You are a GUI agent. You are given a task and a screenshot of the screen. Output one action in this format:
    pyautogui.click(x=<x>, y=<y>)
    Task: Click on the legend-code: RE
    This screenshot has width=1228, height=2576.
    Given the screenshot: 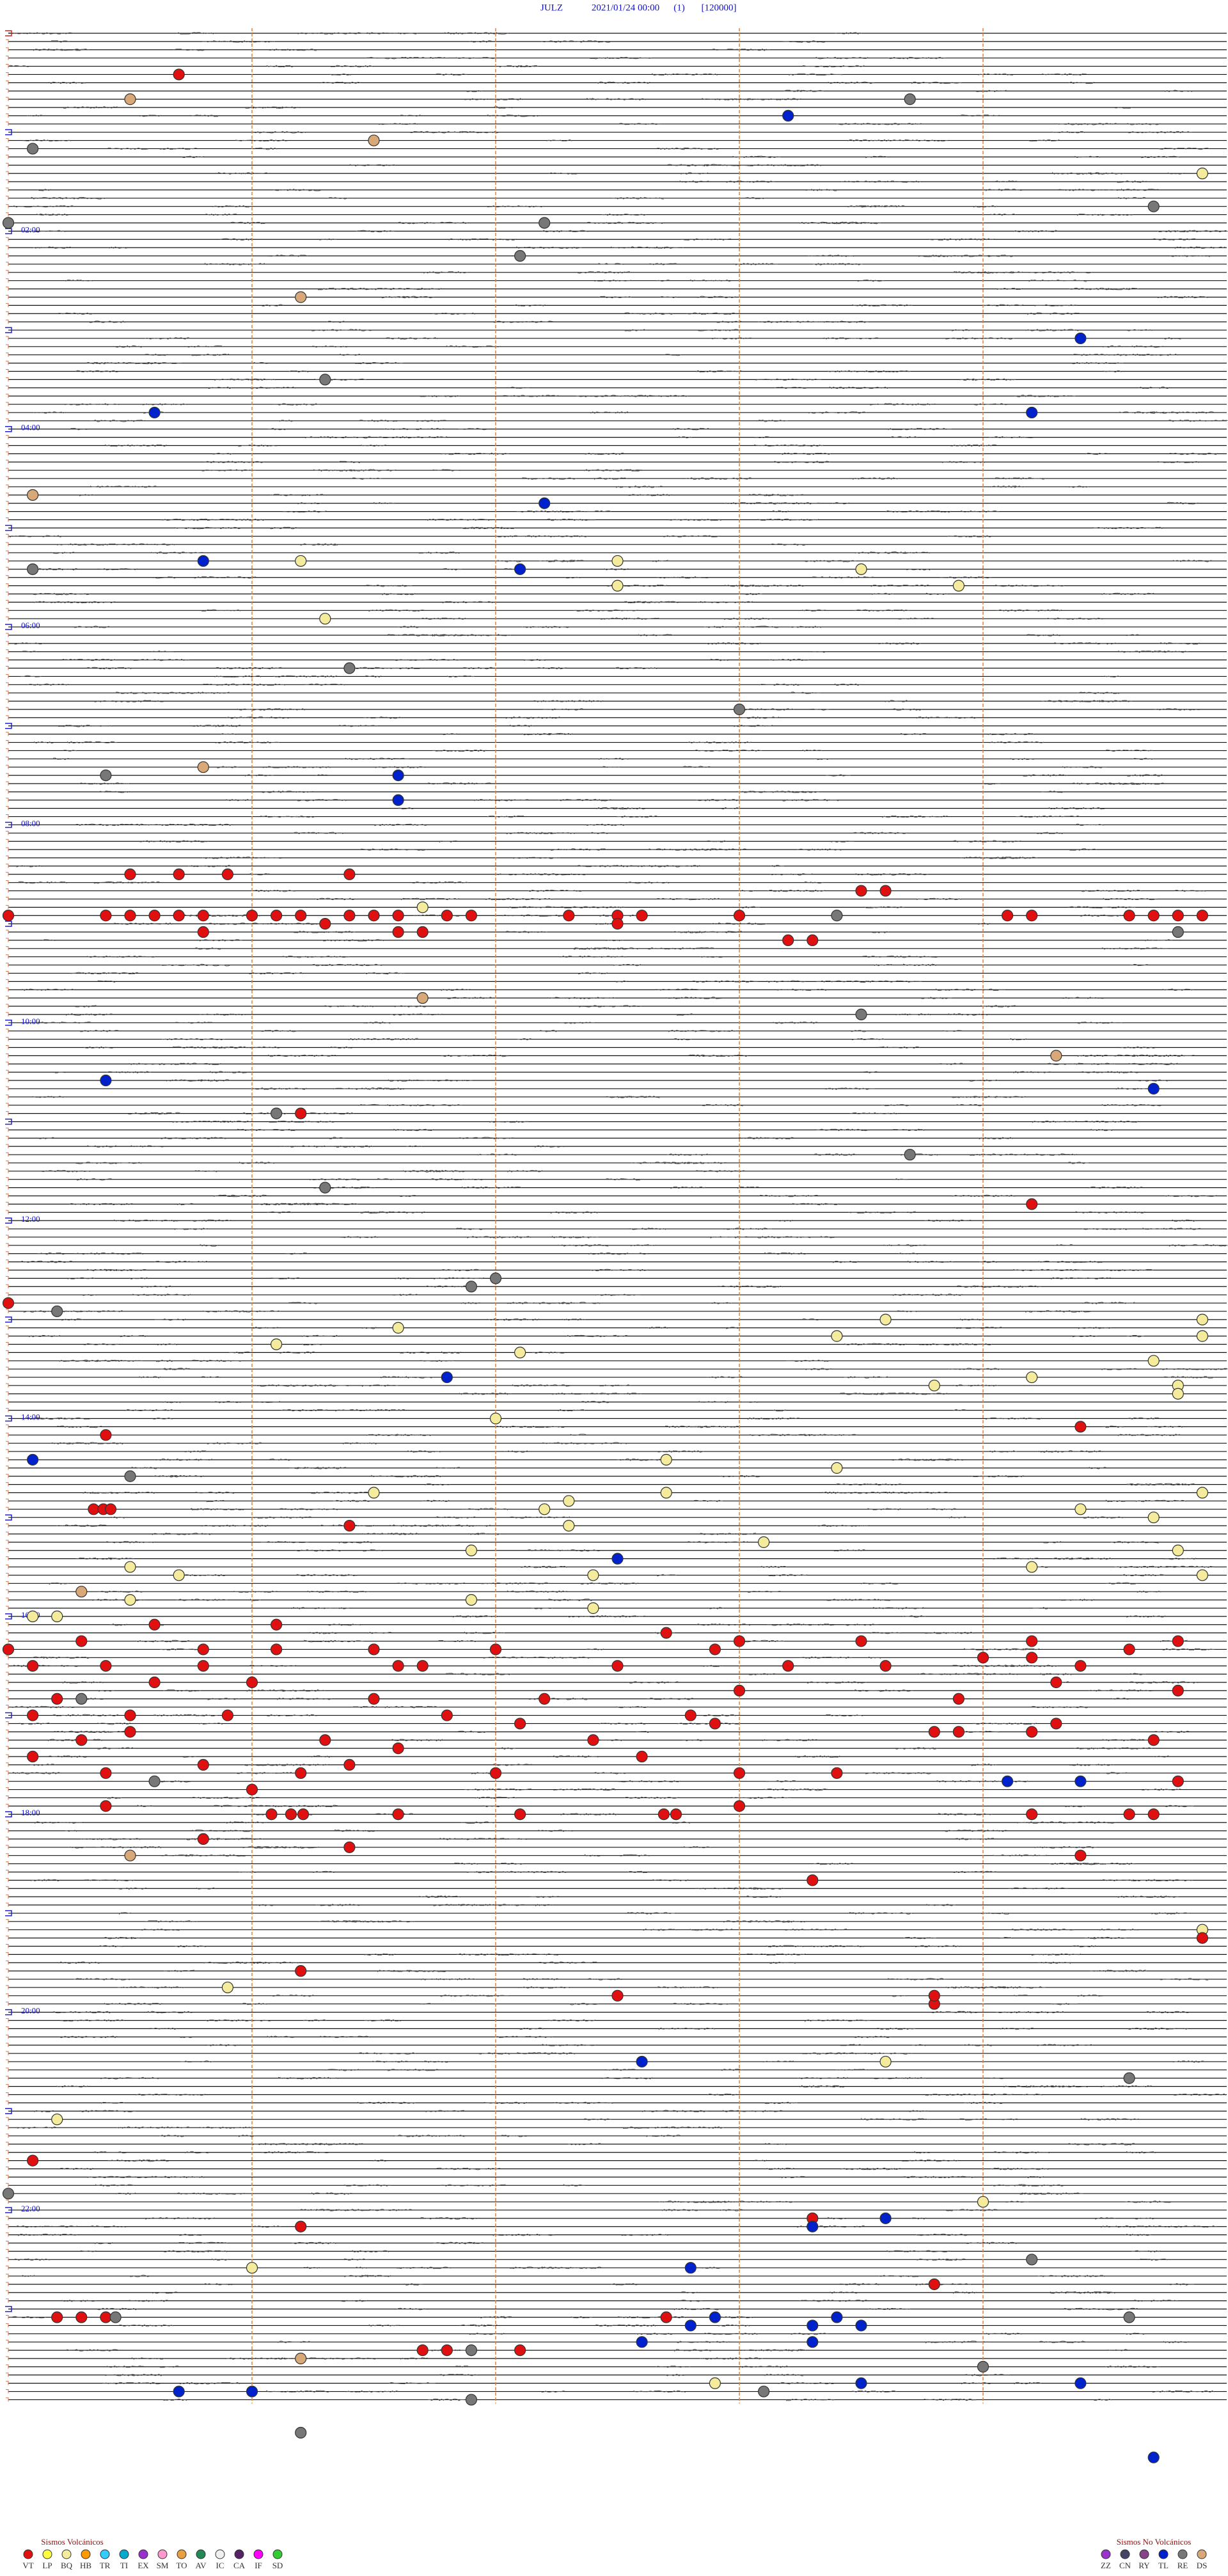 What is the action you would take?
    pyautogui.click(x=1182, y=2565)
    